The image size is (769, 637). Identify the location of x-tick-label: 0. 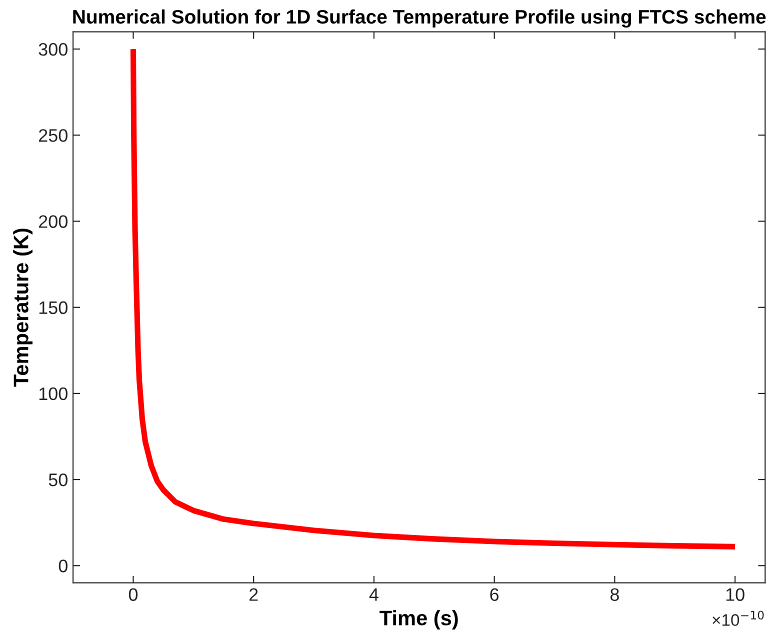
(133, 594).